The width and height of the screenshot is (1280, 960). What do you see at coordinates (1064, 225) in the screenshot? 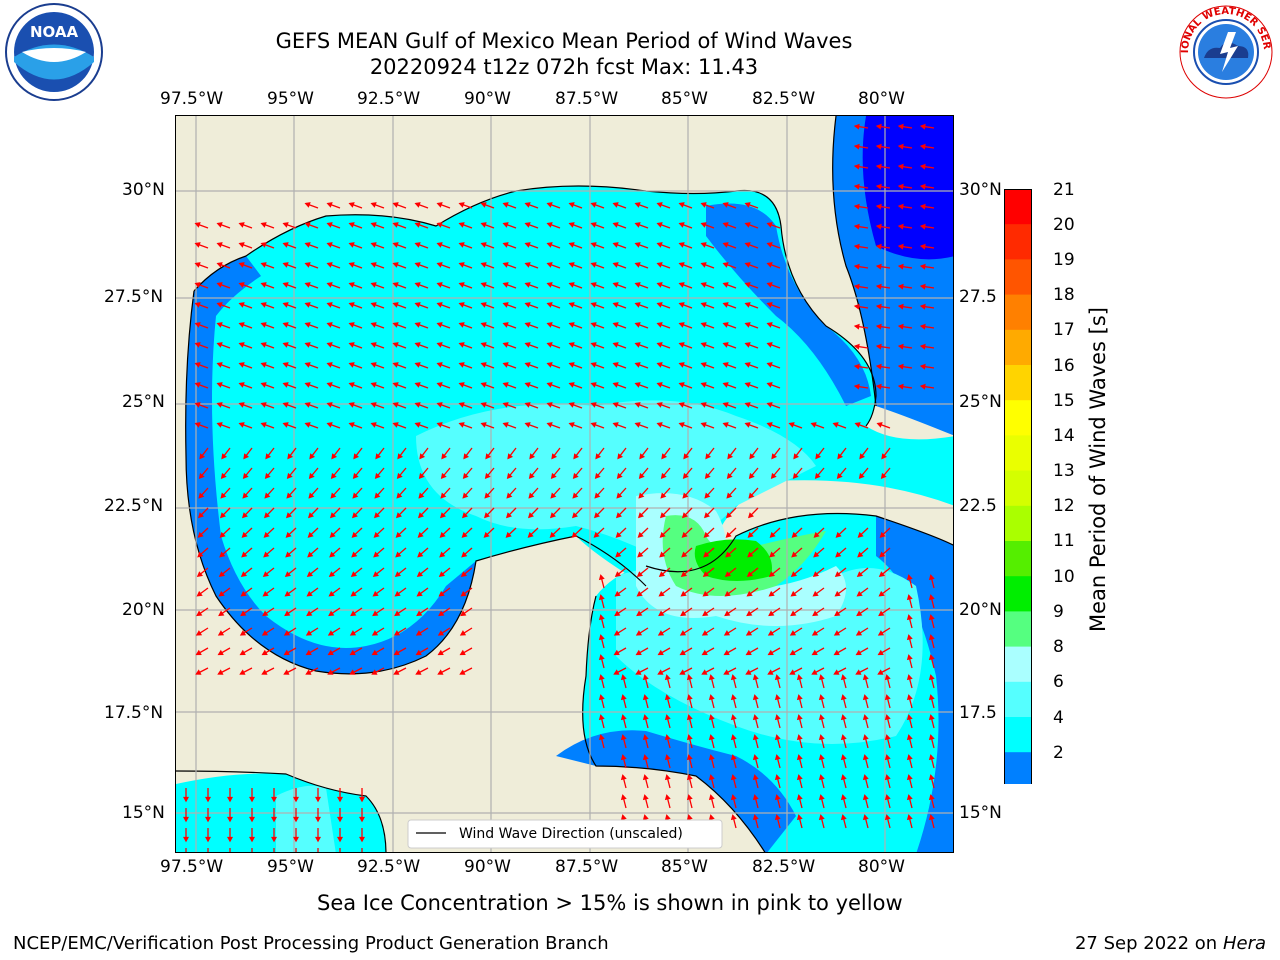
I see `colorbar-tick: 20` at bounding box center [1064, 225].